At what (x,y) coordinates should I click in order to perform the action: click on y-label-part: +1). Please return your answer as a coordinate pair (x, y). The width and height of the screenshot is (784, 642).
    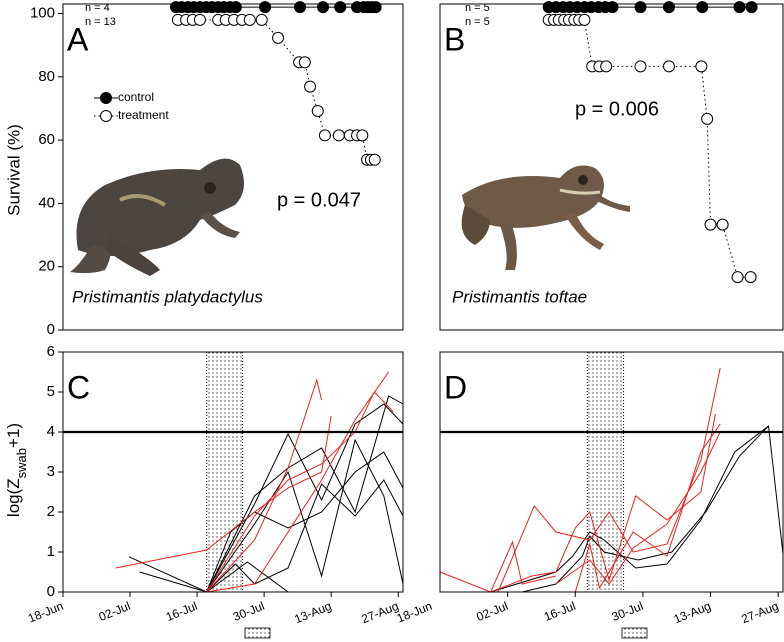
    Looking at the image, I should click on (13, 435).